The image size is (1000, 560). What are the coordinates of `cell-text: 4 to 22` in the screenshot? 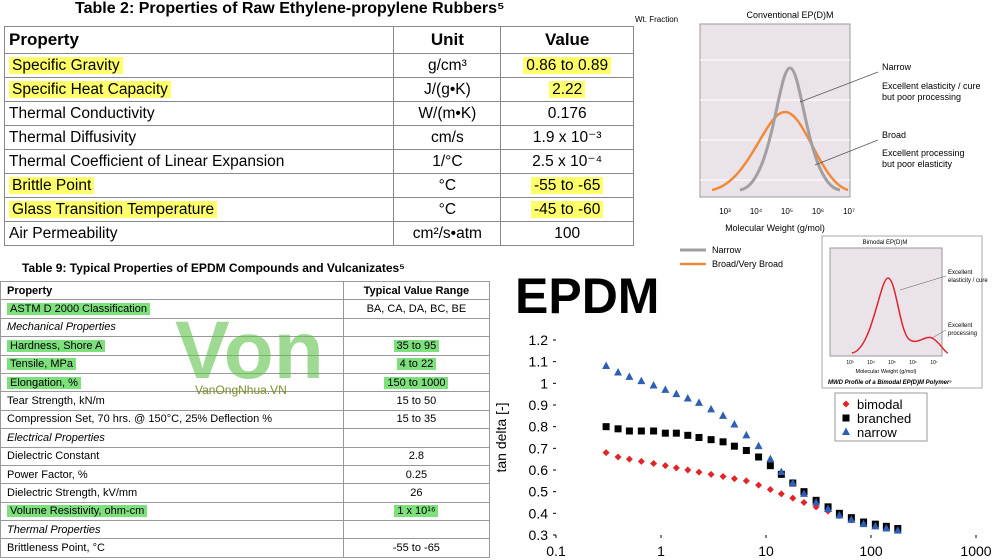 It's located at (416, 364).